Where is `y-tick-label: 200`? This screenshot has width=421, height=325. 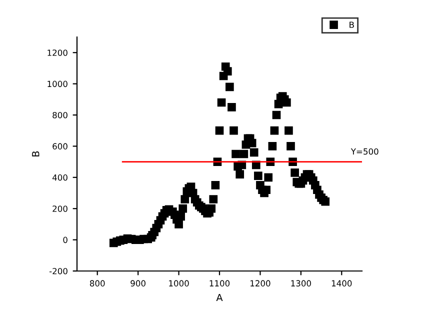 y-tick-label: 200 is located at coordinates (60, 209).